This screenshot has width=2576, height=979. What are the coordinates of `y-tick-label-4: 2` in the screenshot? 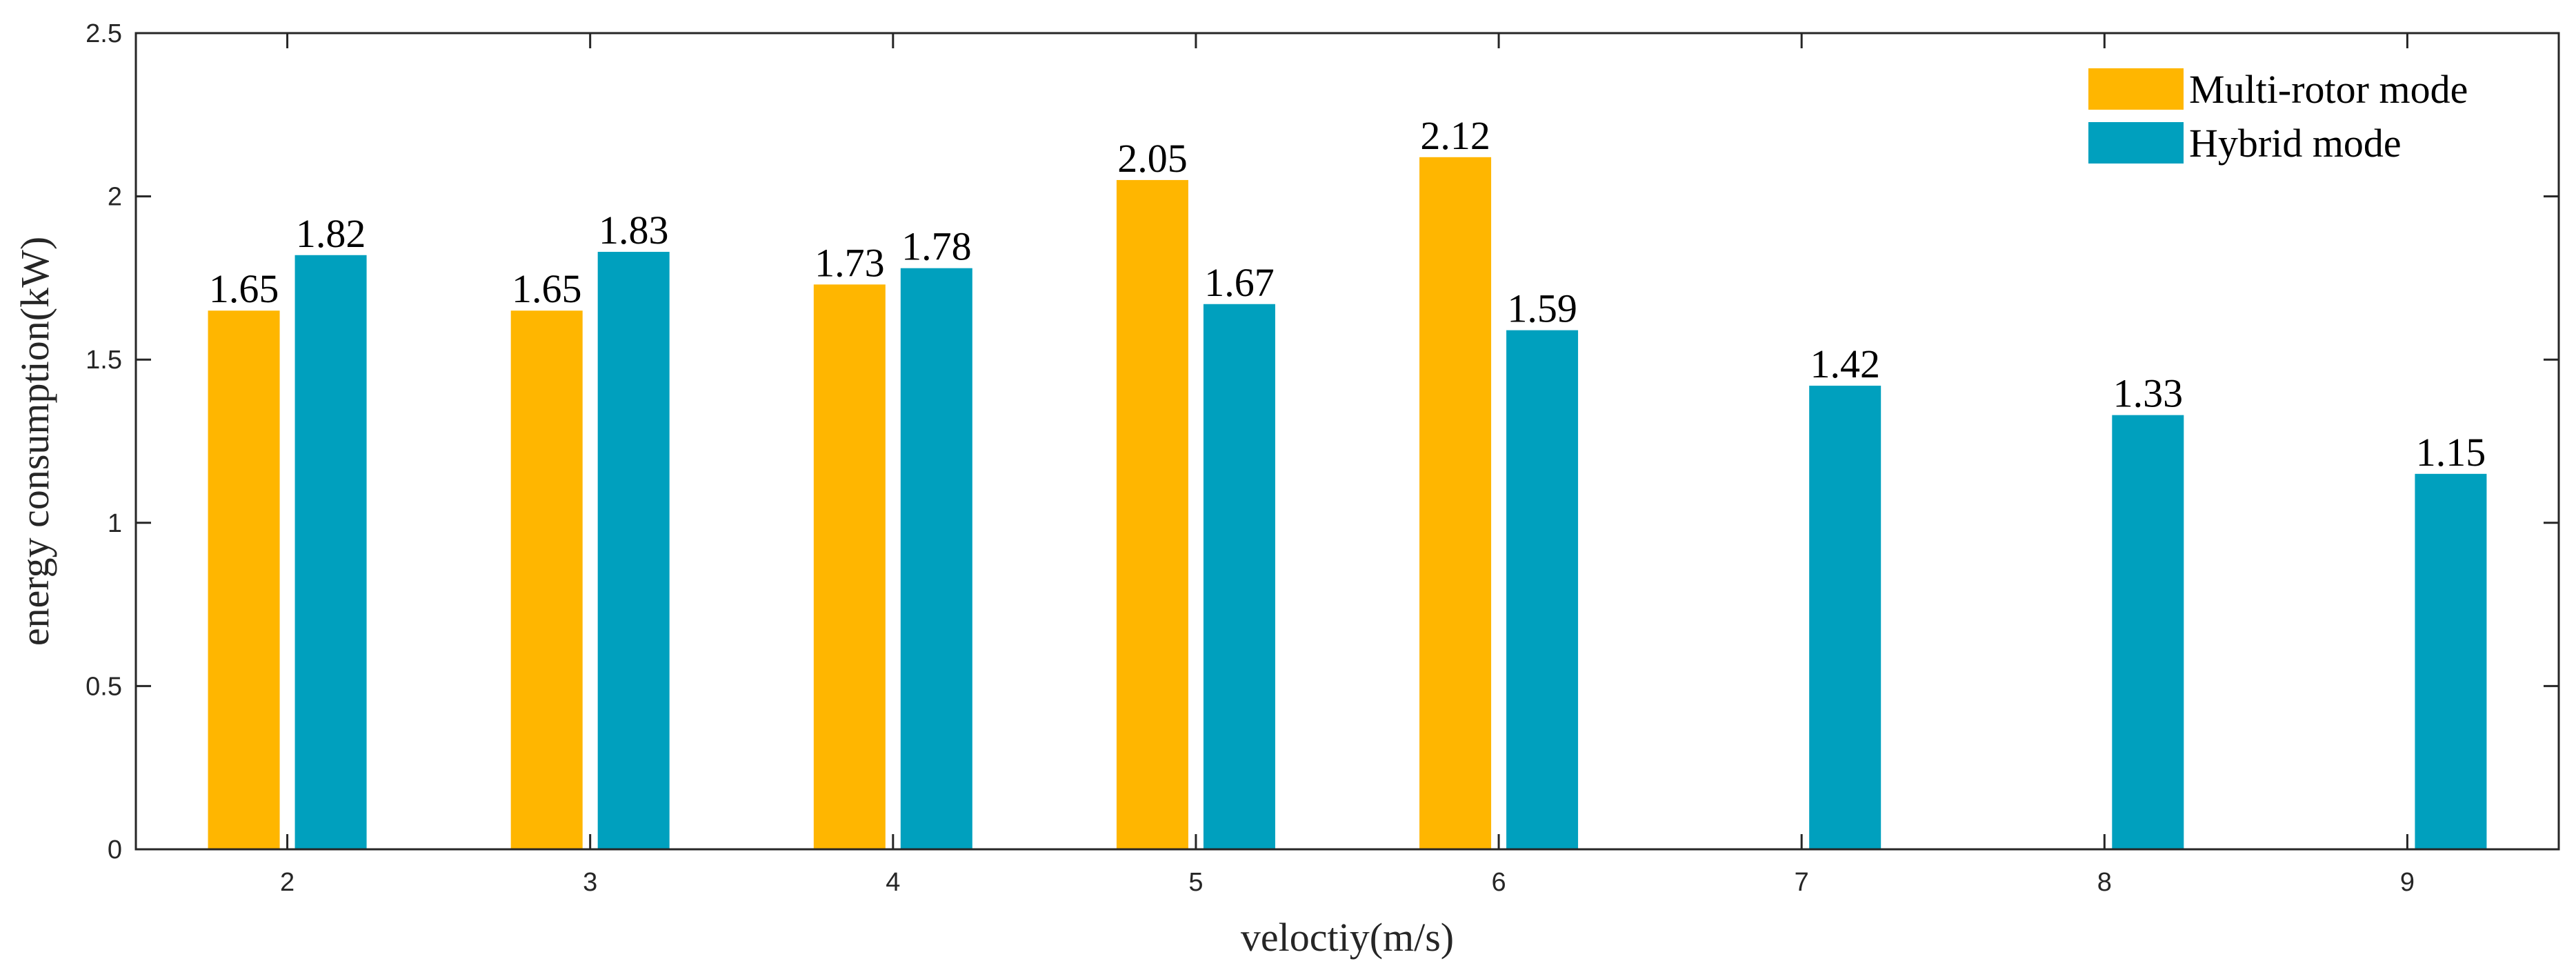 It's located at (115, 197).